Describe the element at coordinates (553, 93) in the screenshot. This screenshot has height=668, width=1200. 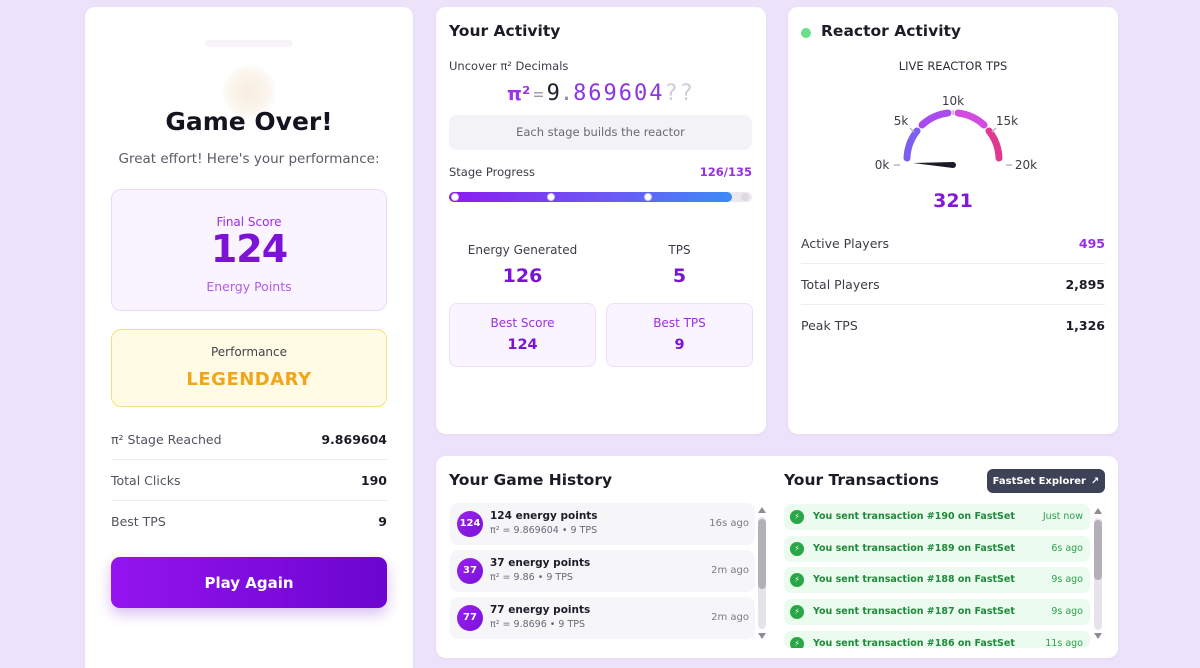
I see `pi-integer: 9` at that location.